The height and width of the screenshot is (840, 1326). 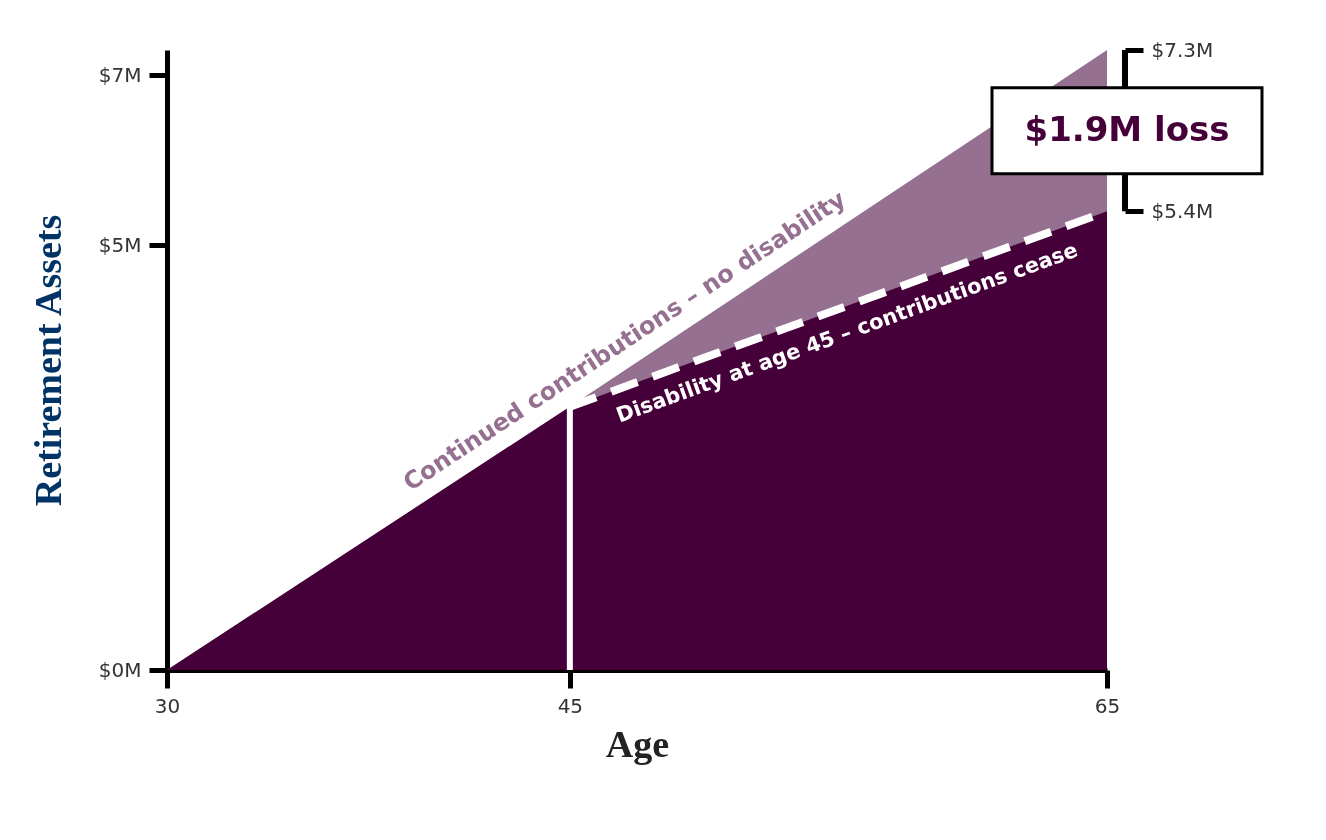 What do you see at coordinates (120, 669) in the screenshot?
I see `y-tick-label: $0M` at bounding box center [120, 669].